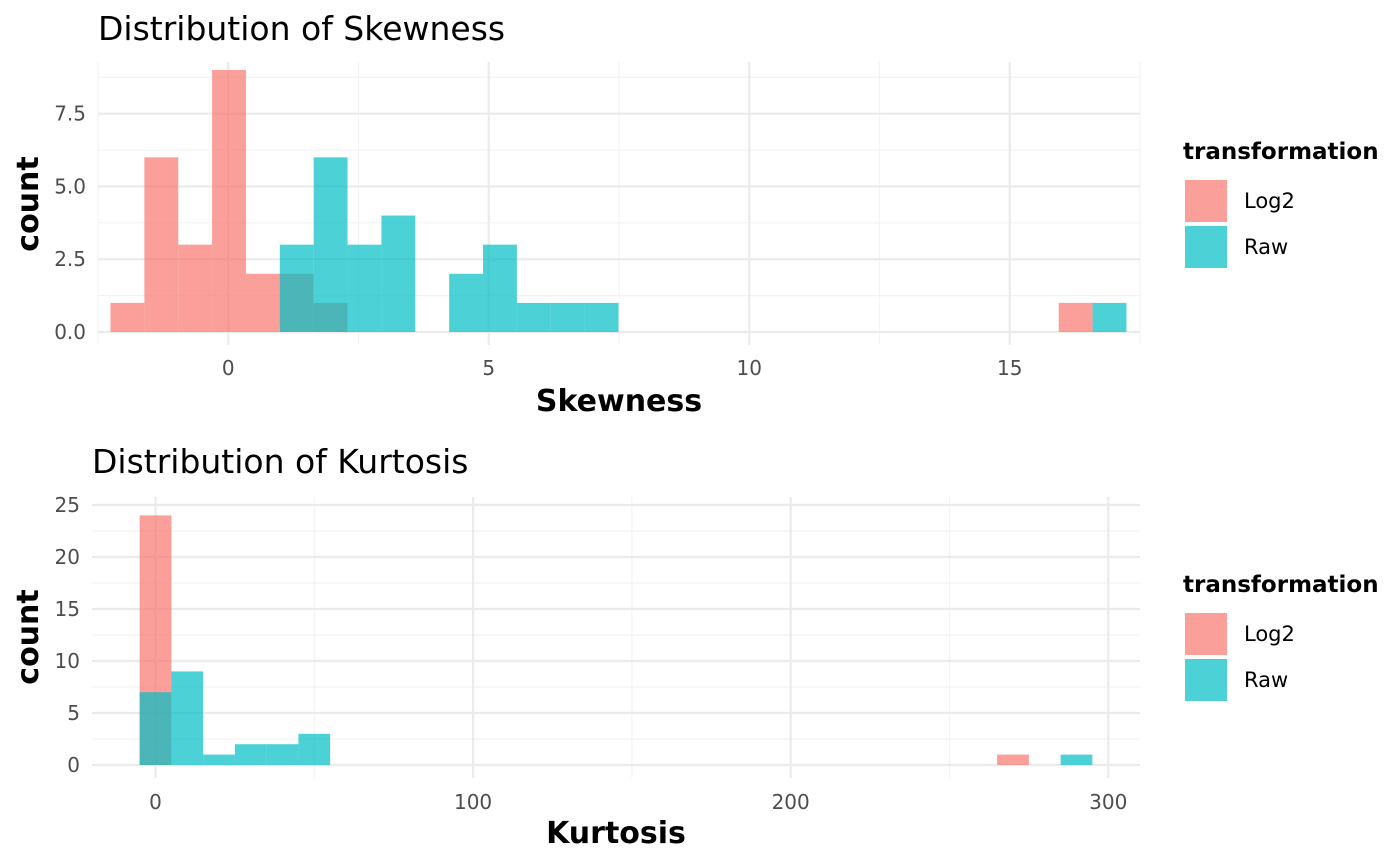 This screenshot has width=1400, height=866. I want to click on kurtosis-x-ticks: 0 100 200 300, so click(638, 802).